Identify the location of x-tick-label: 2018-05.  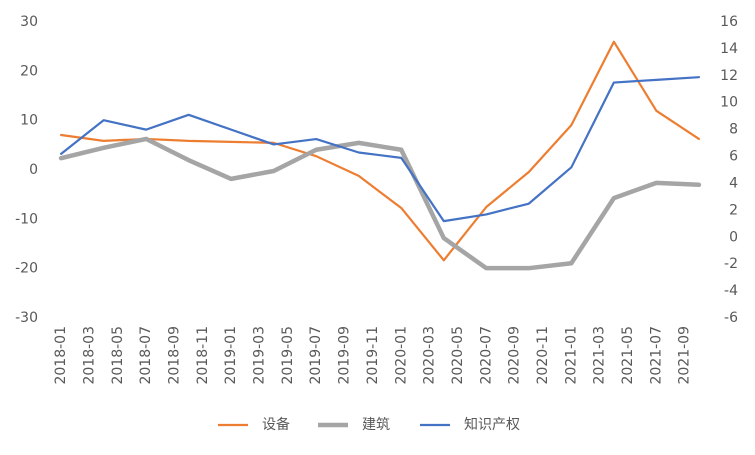
(118, 355).